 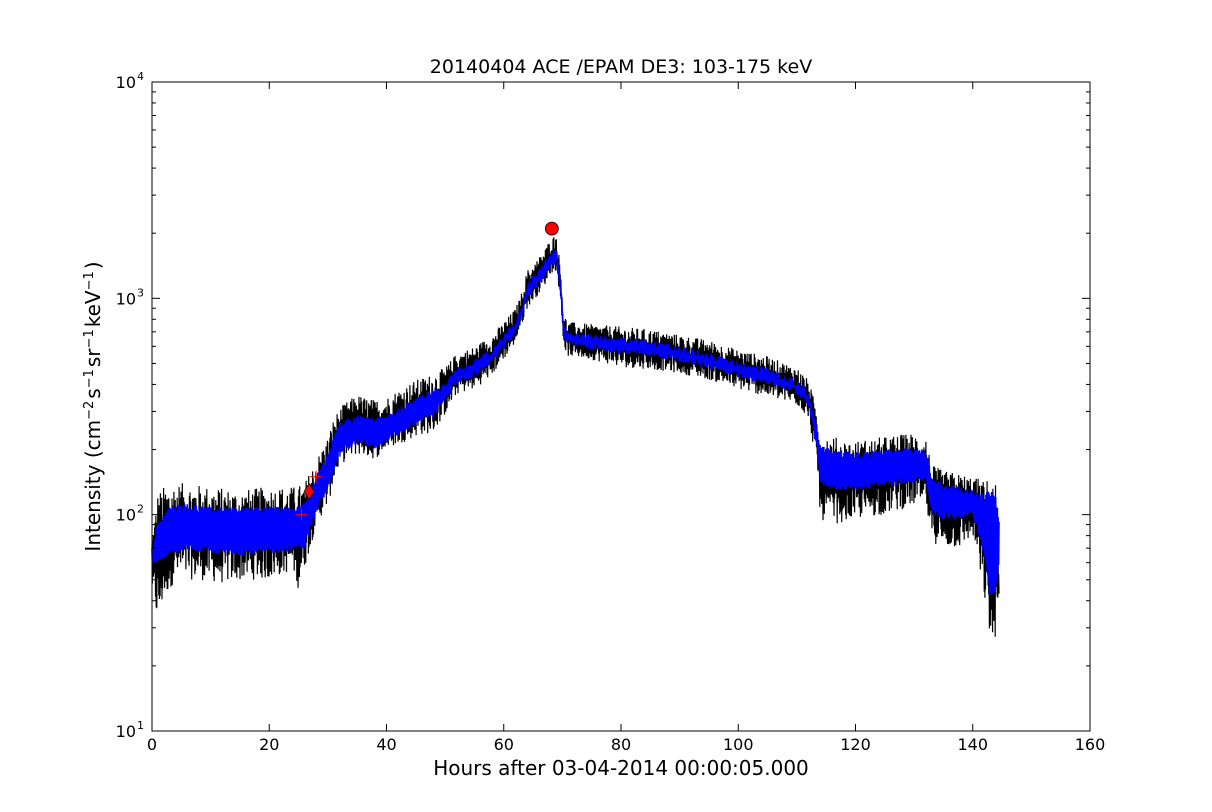 What do you see at coordinates (738, 744) in the screenshot?
I see `x-tick-label-100: 100` at bounding box center [738, 744].